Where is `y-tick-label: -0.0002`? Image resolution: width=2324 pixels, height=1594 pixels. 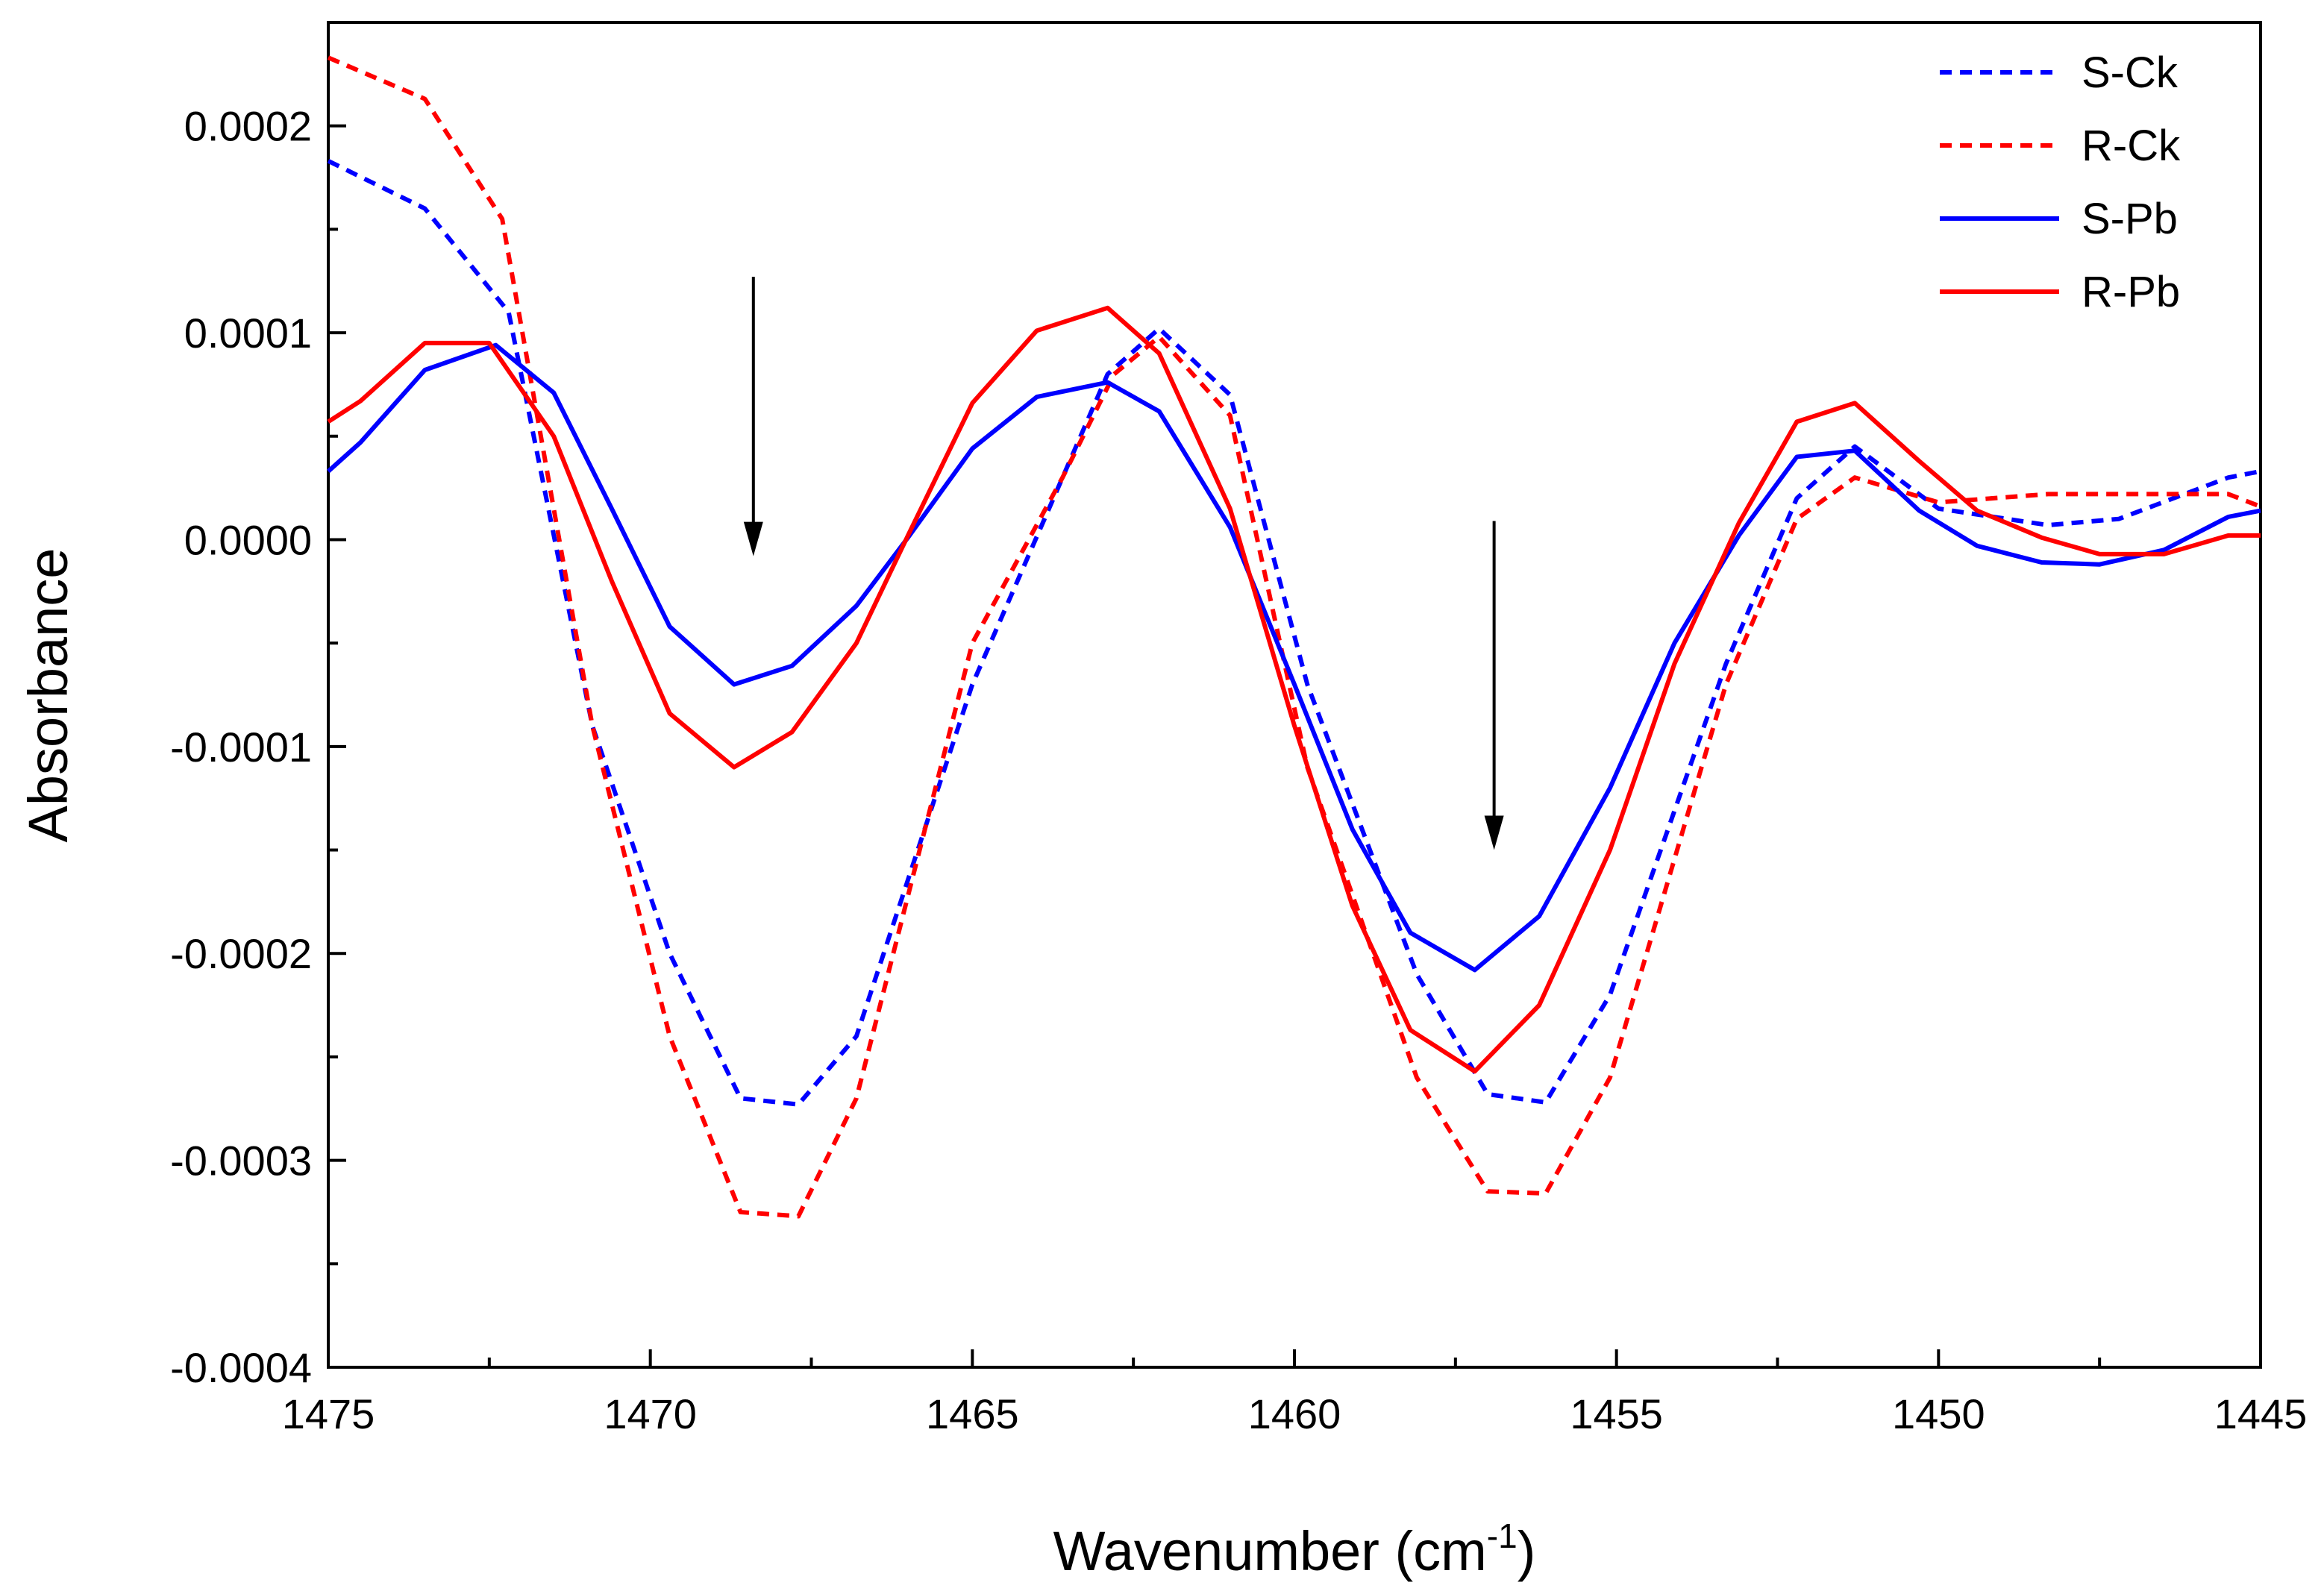 y-tick-label: -0.0002 is located at coordinates (241, 954).